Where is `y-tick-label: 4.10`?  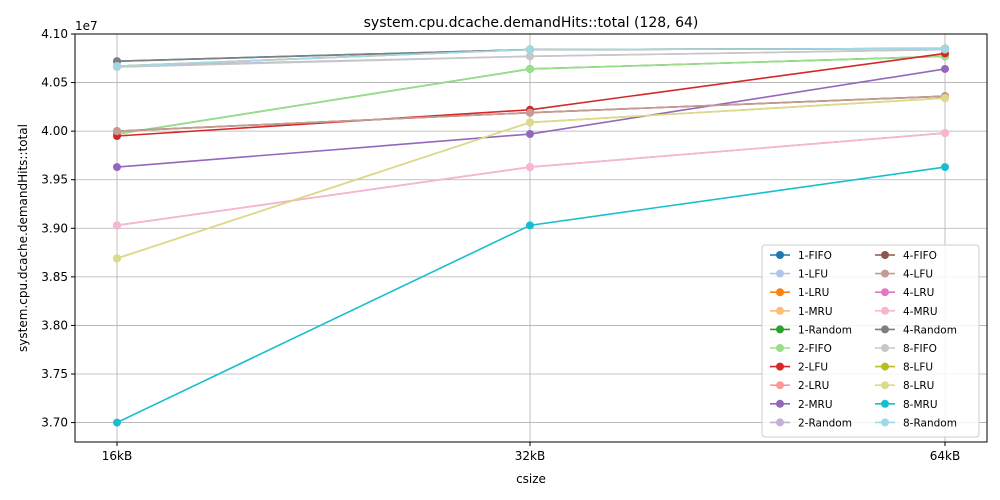 y-tick-label: 4.10 is located at coordinates (54, 34).